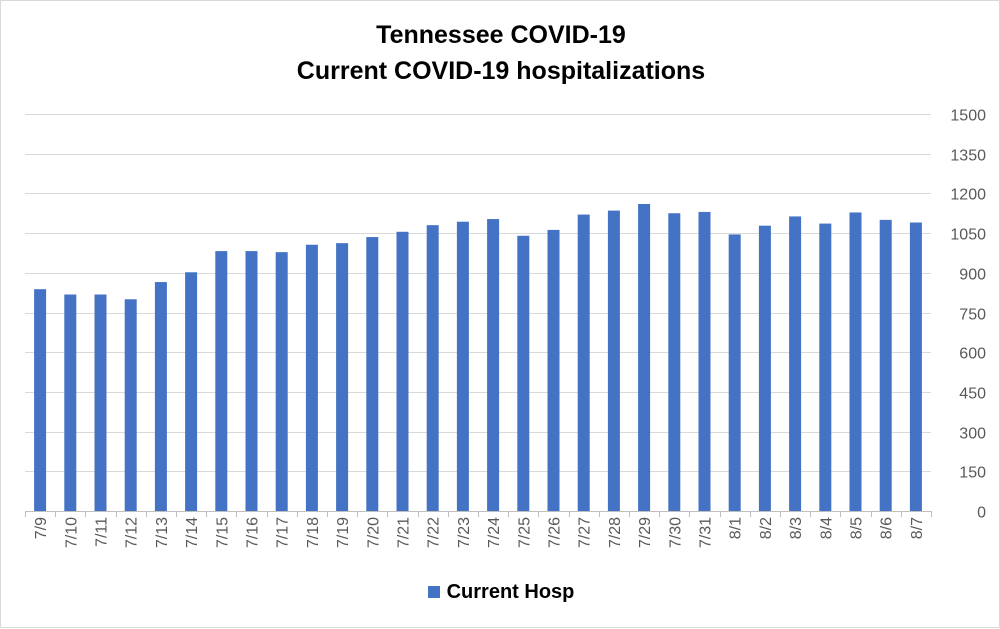  Describe the element at coordinates (313, 532) in the screenshot. I see `x-tick-label: 7/18` at that location.